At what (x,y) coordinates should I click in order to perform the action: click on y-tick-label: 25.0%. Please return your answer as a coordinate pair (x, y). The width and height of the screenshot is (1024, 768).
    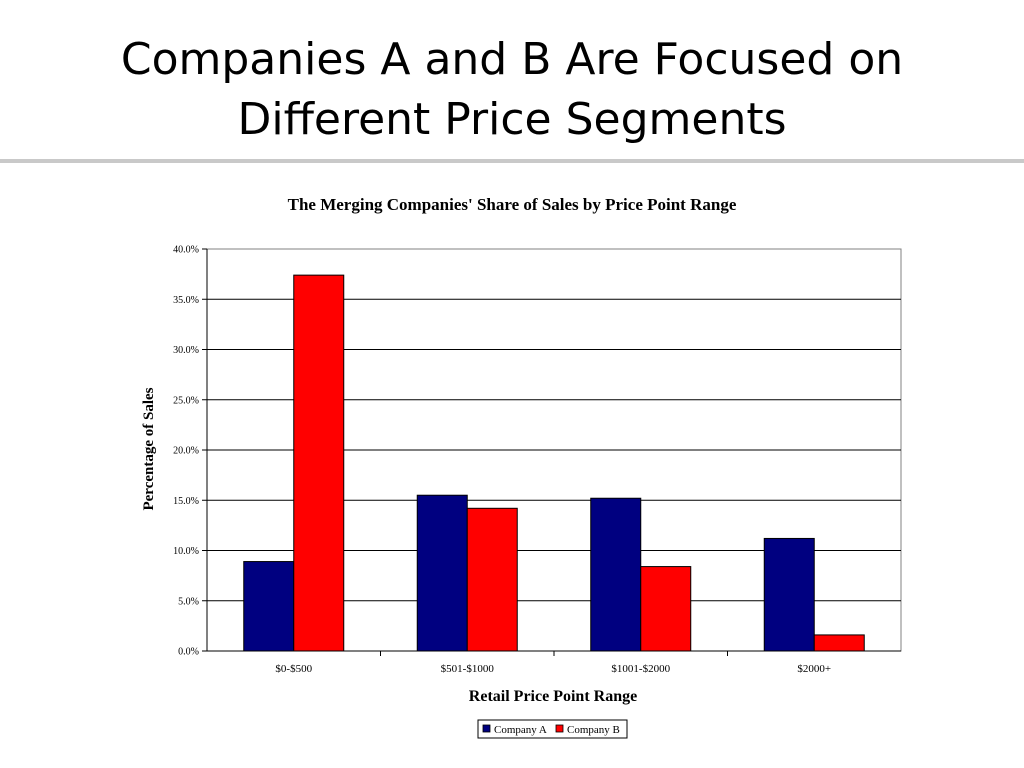
    Looking at the image, I should click on (186, 400).